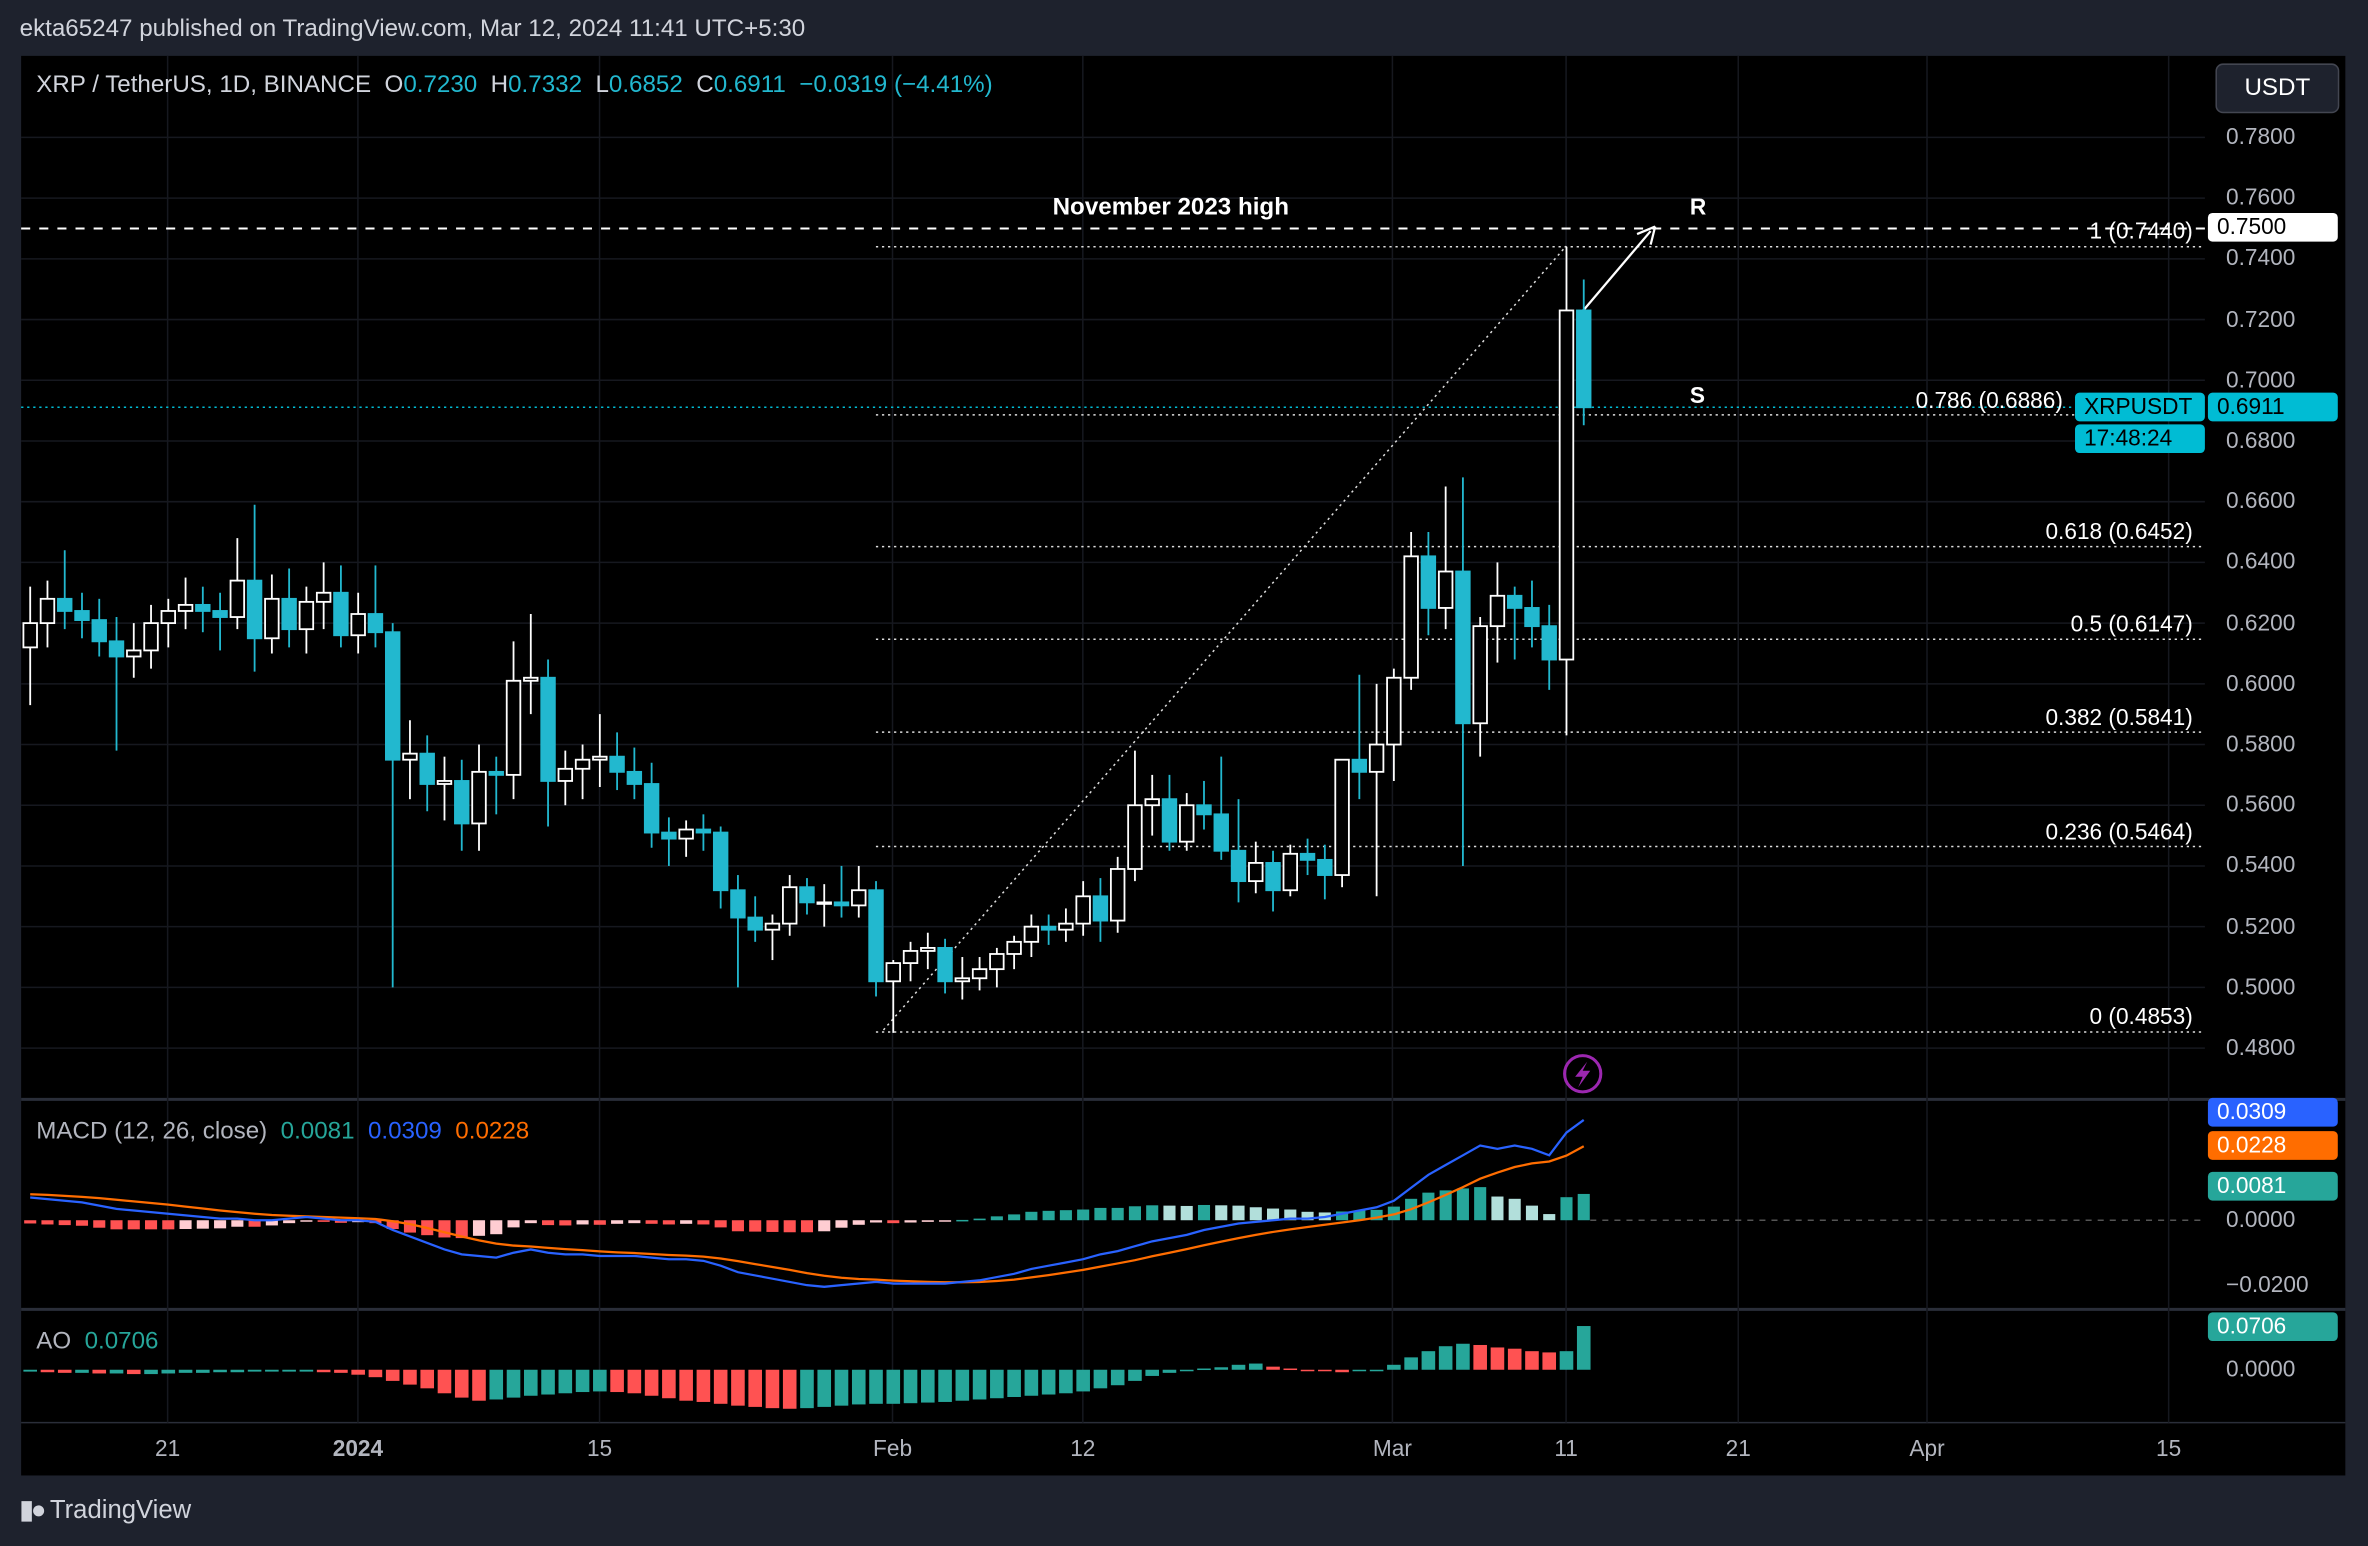  What do you see at coordinates (54, 1341) in the screenshot?
I see `ao-title: AO` at bounding box center [54, 1341].